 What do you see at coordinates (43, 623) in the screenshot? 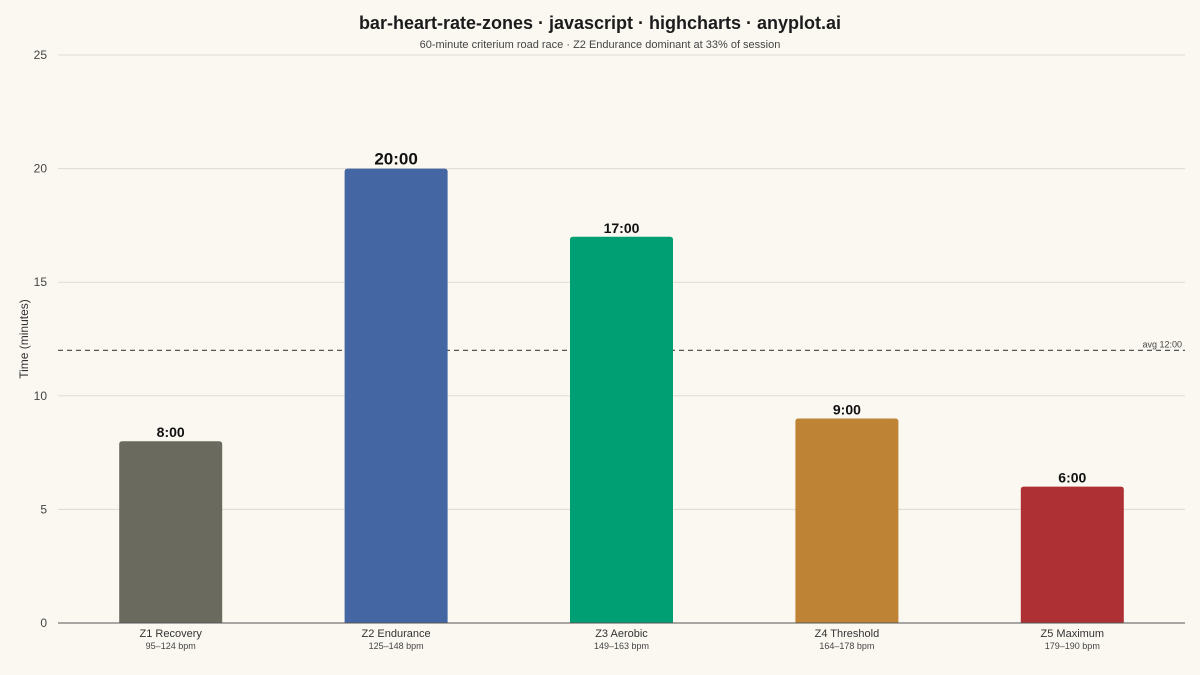
I see `y-tick-label: 0` at bounding box center [43, 623].